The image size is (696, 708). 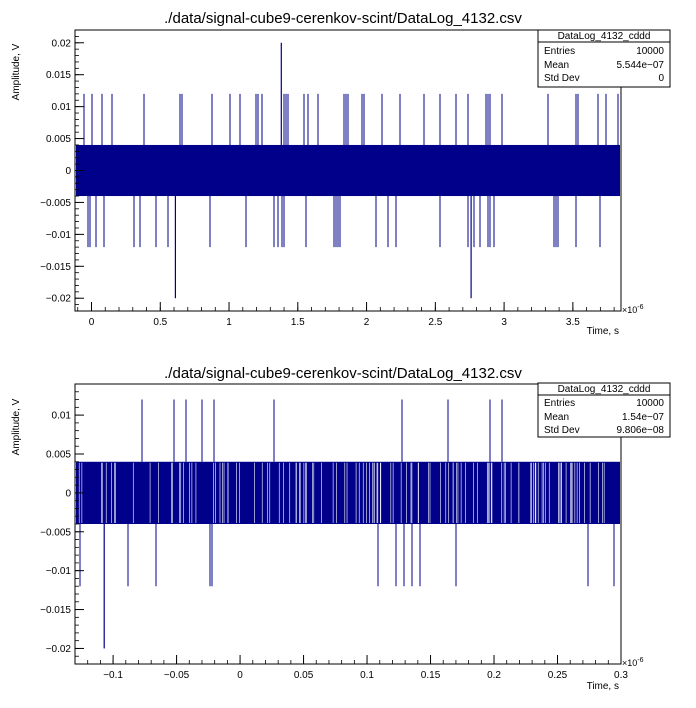 What do you see at coordinates (640, 430) in the screenshot?
I see `stats-stddev-value: 9.806e−08` at bounding box center [640, 430].